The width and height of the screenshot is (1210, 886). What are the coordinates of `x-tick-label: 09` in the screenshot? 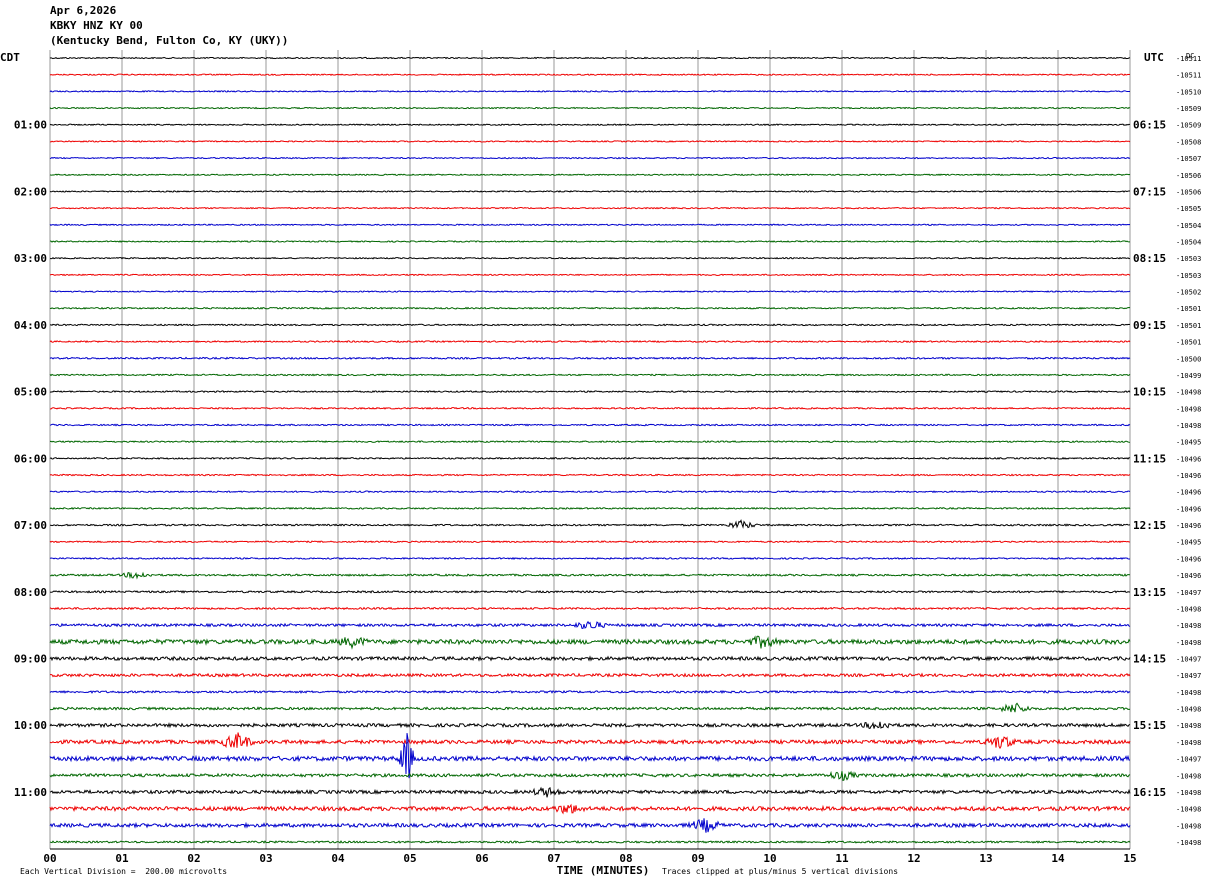 It's located at (697, 858).